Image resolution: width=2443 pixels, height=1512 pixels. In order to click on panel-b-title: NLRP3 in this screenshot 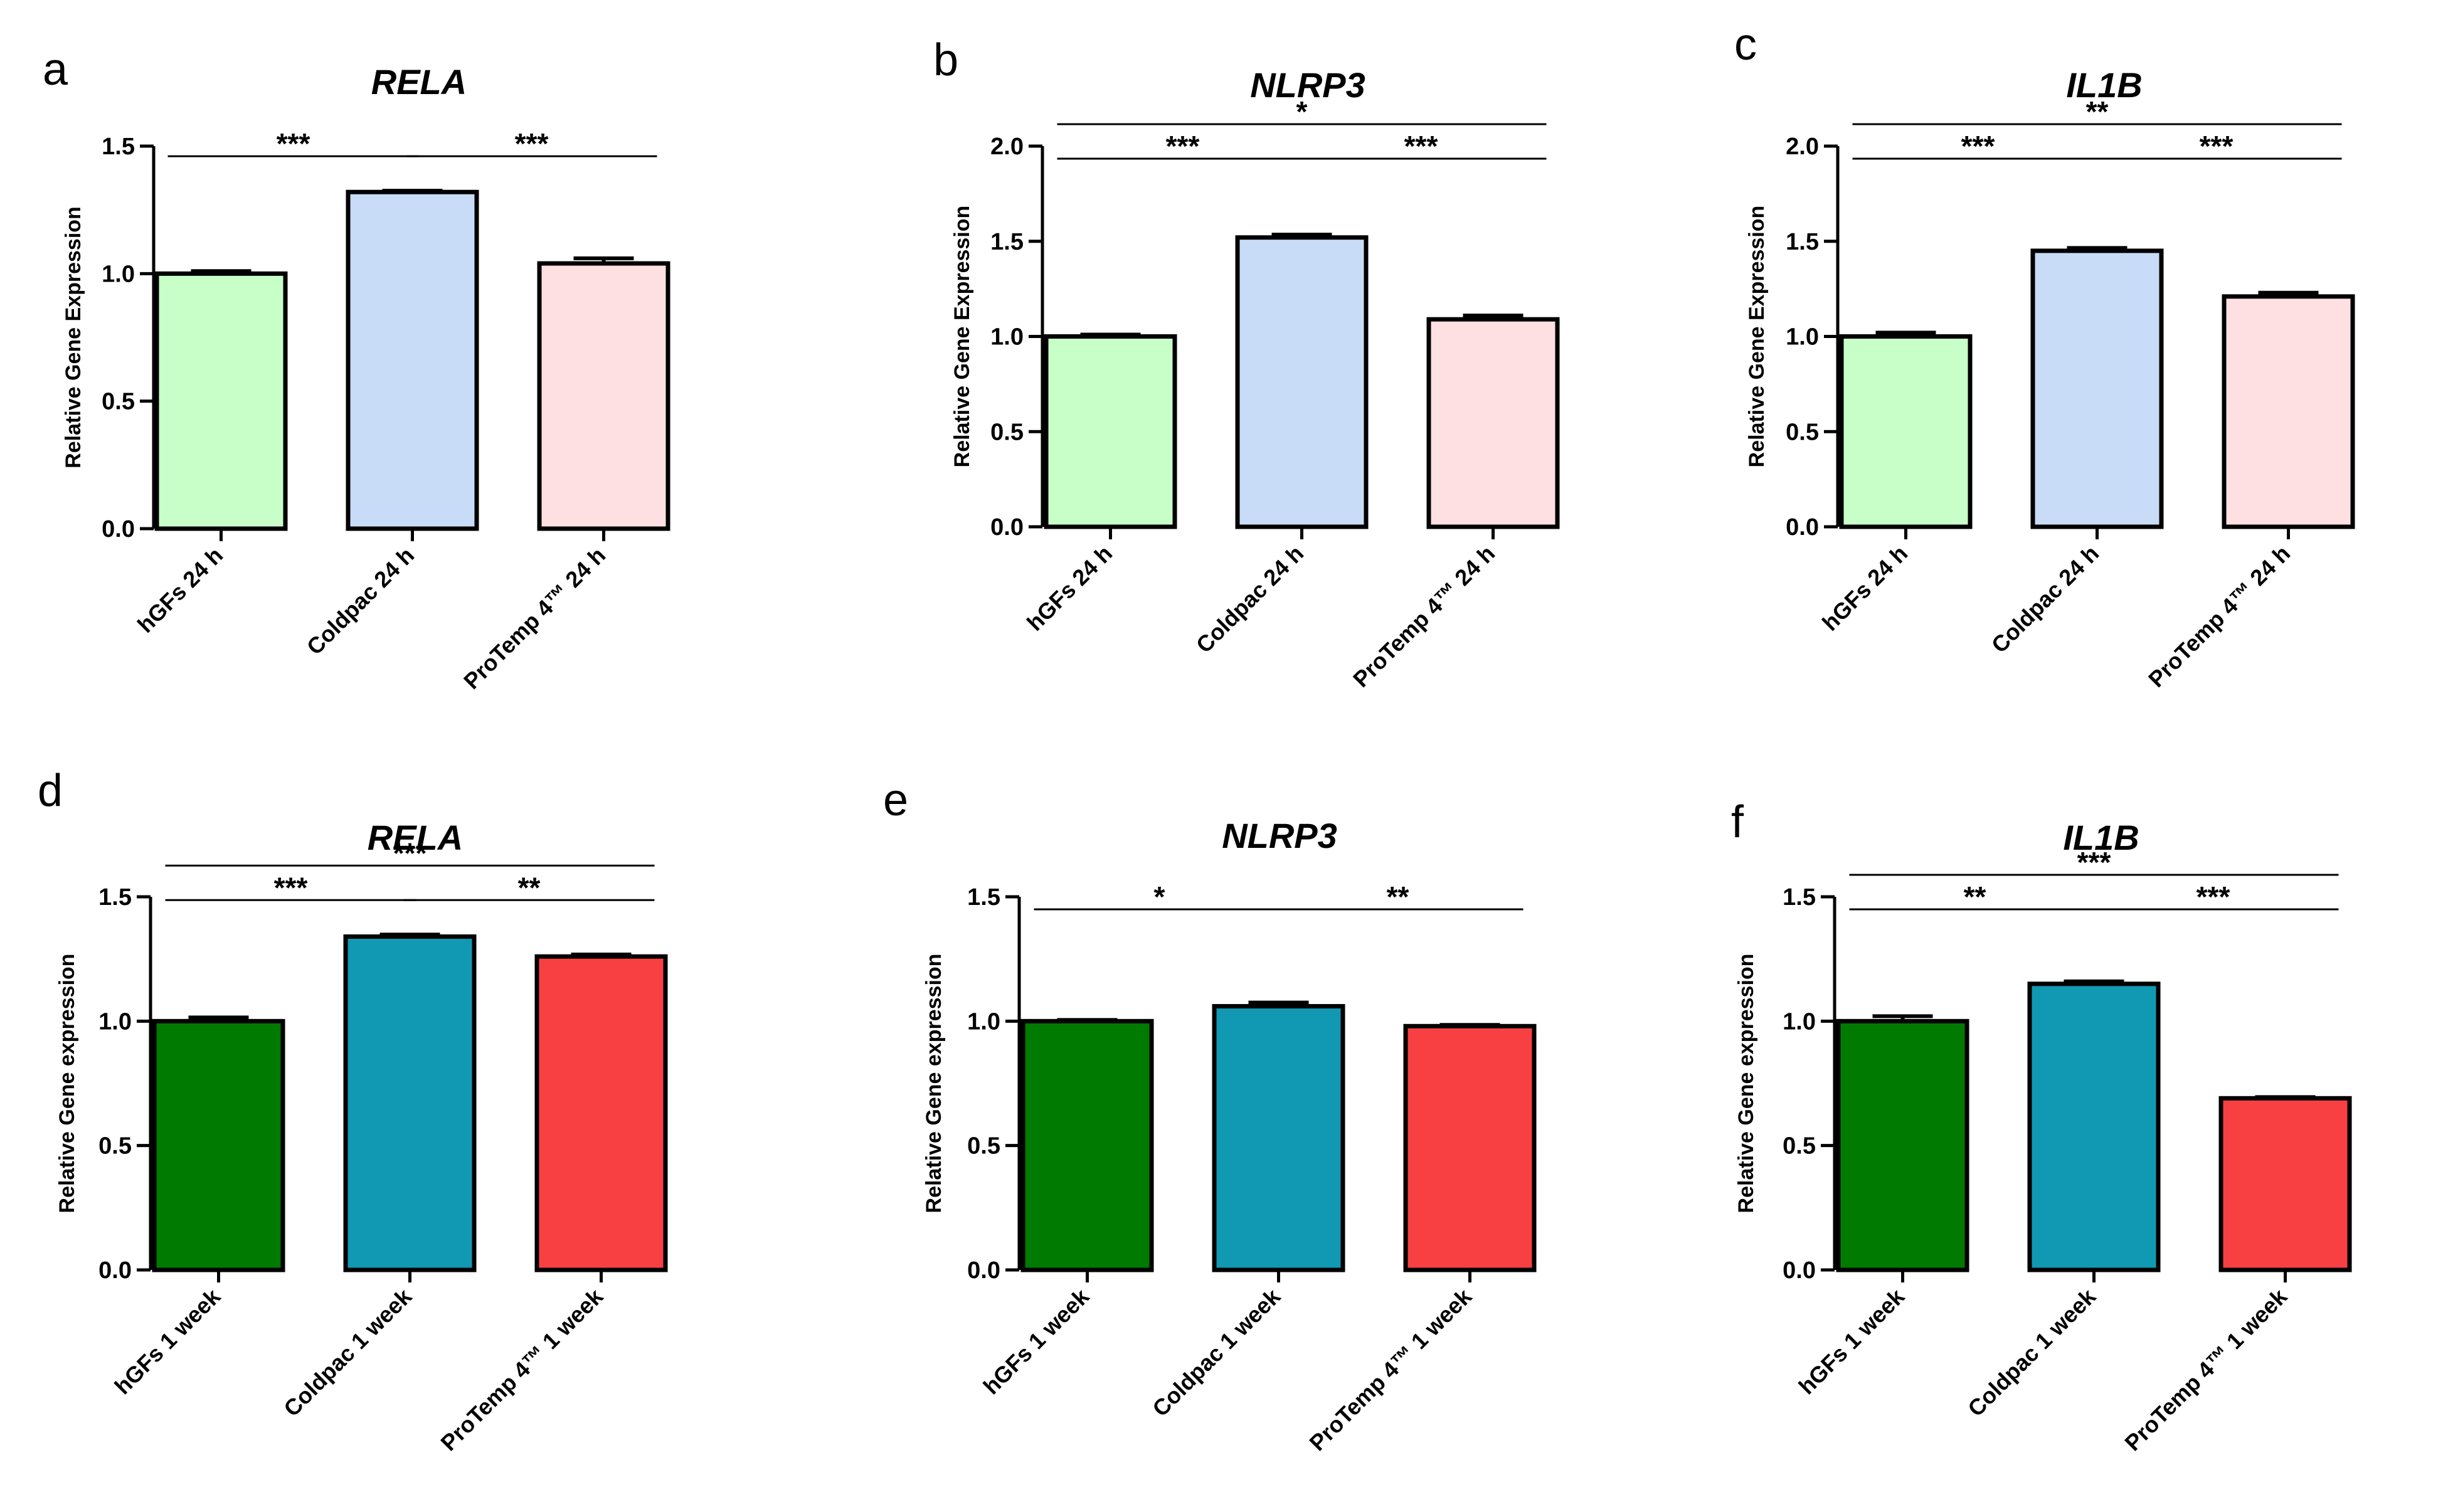, I will do `click(1307, 85)`.